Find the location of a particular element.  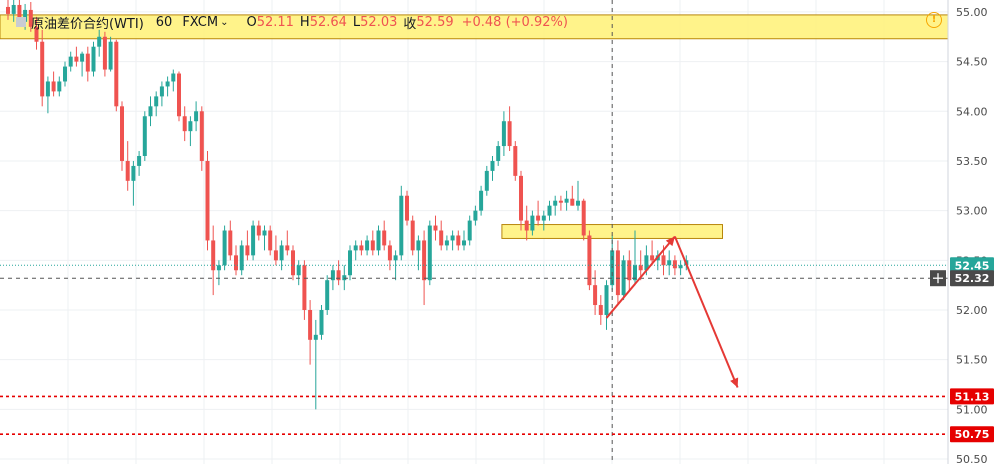

symbol-name: 原油差价合约(WTI) is located at coordinates (87, 24).